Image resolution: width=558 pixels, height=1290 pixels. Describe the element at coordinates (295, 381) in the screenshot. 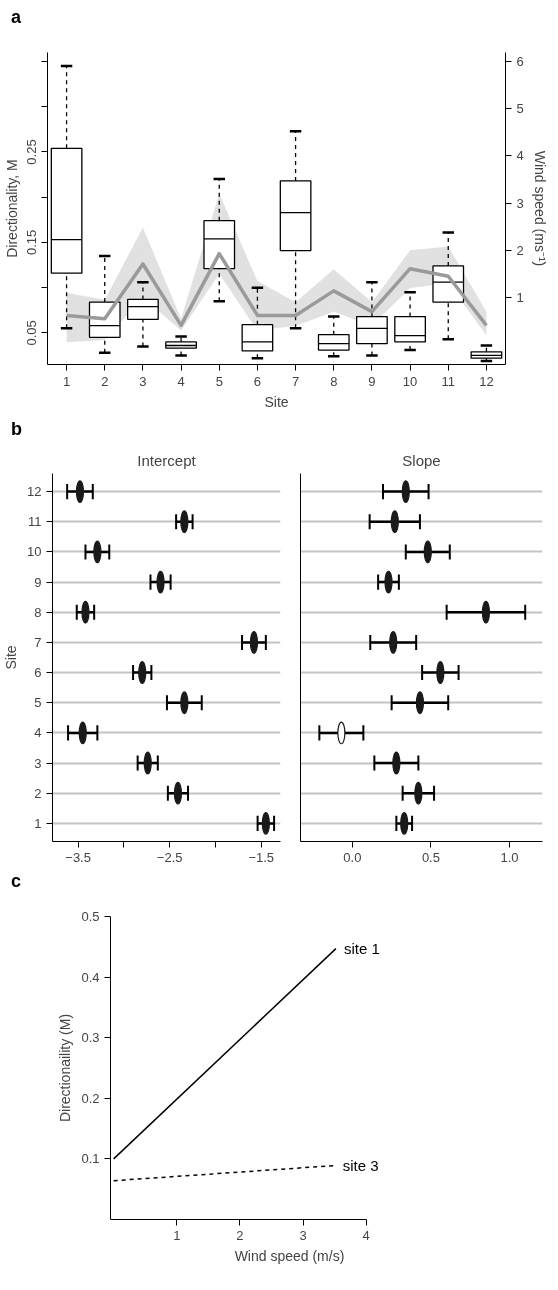

I see `x-tick-label: 7` at that location.